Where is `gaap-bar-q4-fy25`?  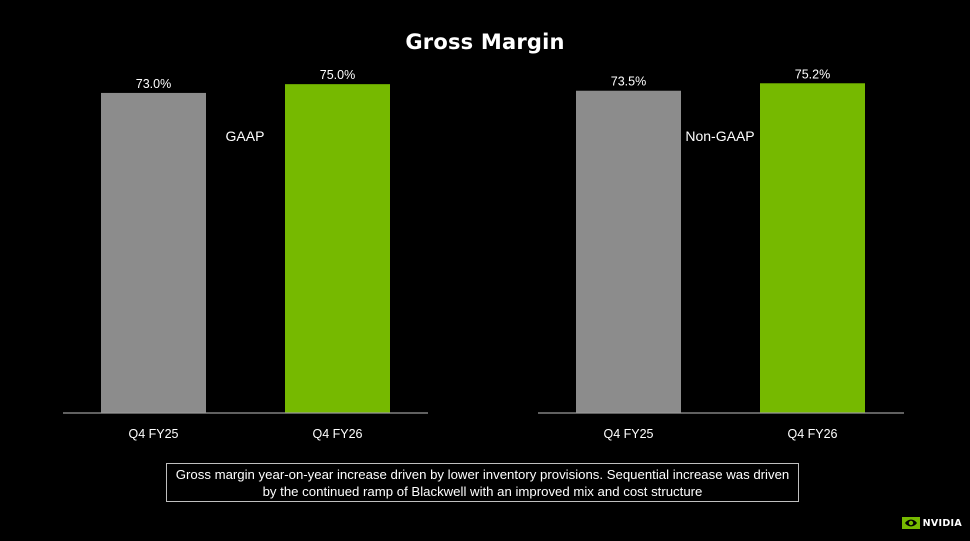
gaap-bar-q4-fy25 is located at coordinates (153, 252).